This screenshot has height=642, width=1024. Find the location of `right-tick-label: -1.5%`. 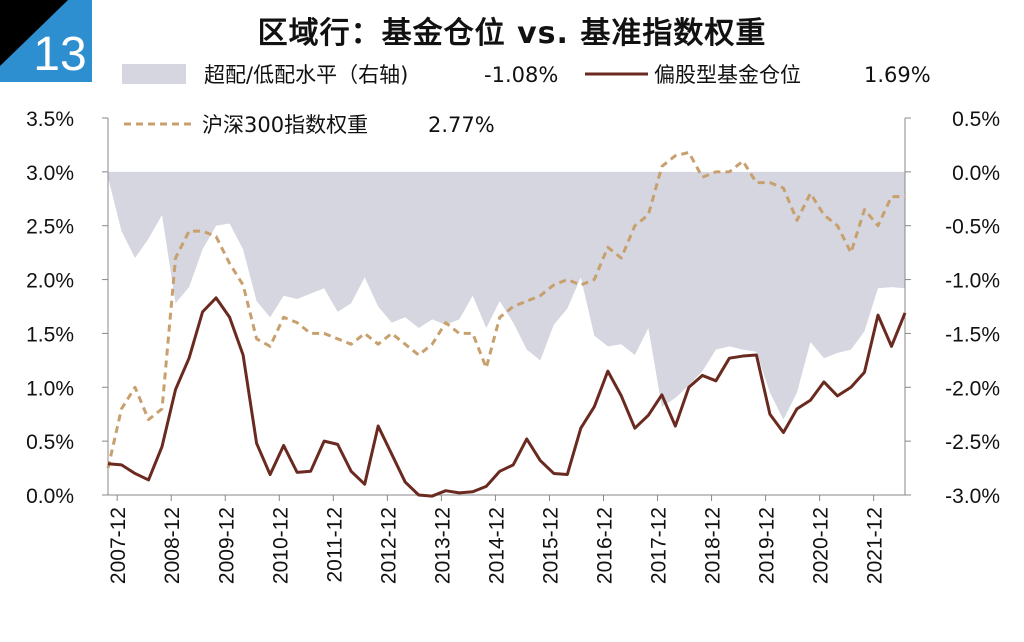

right-tick-label: -1.5% is located at coordinates (972, 334).